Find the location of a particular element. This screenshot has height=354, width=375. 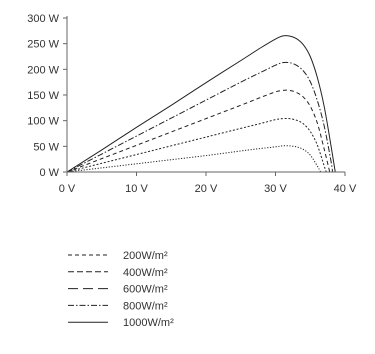

y-tick-label: 50 W is located at coordinates (46, 147).